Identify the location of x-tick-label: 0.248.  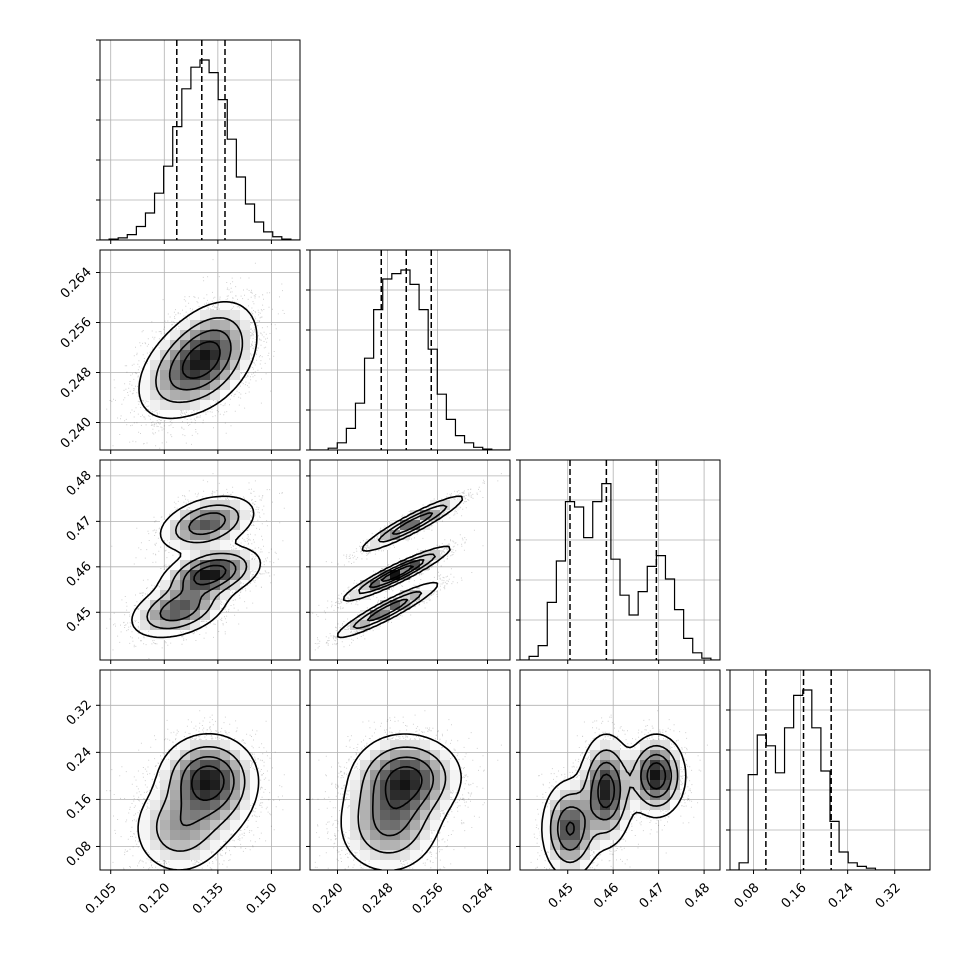
(378, 898).